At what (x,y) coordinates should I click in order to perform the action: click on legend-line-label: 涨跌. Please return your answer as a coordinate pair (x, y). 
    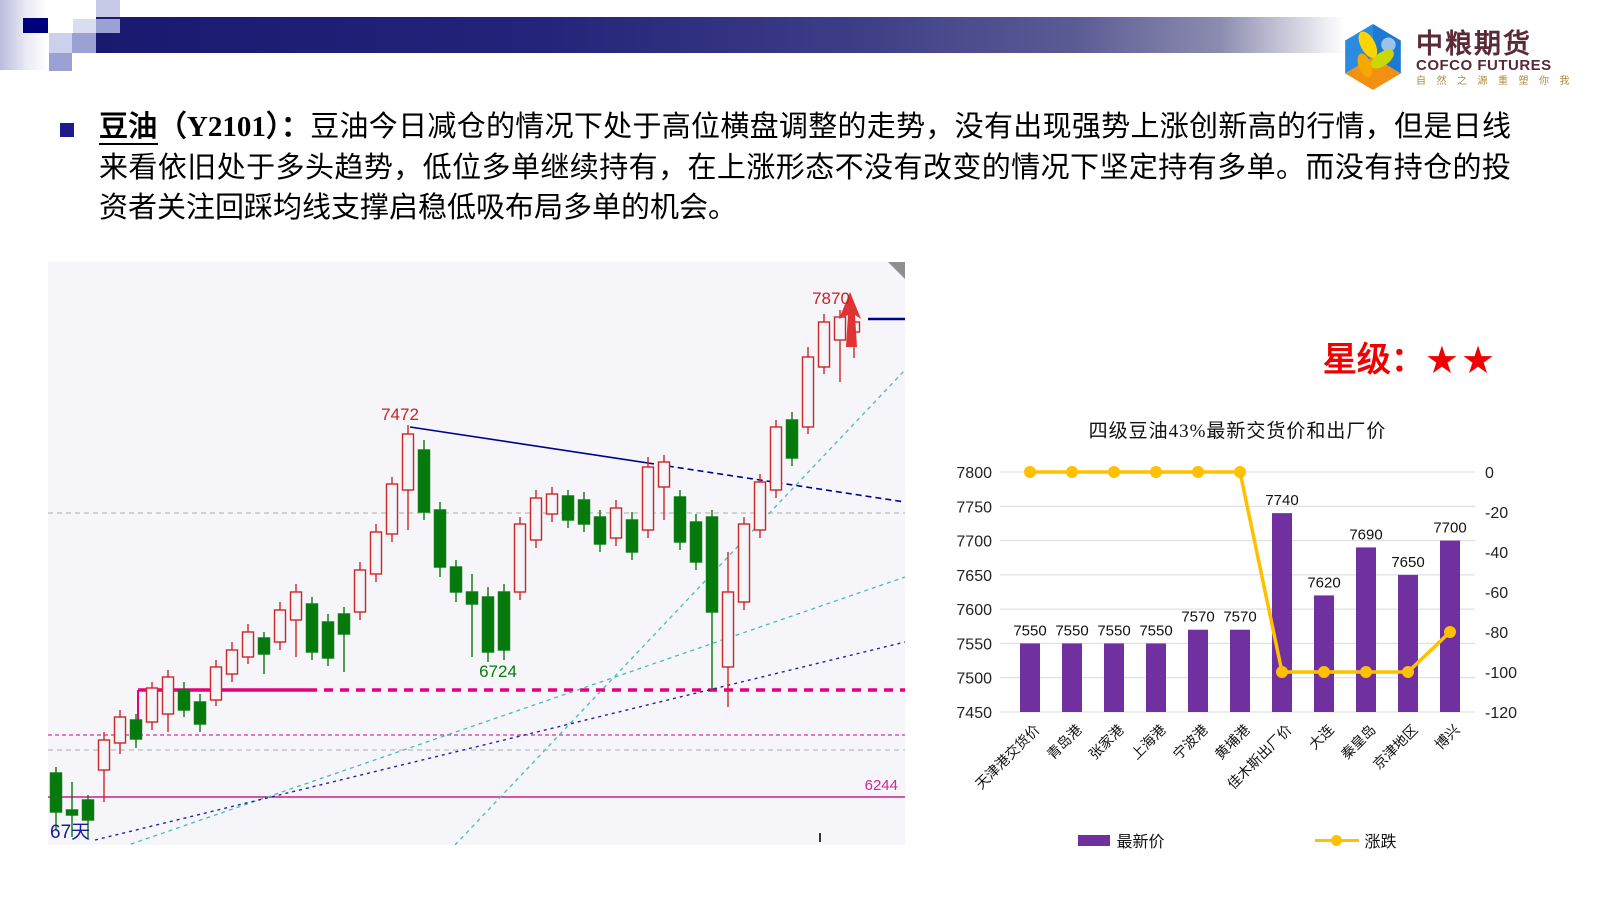
    Looking at the image, I should click on (1380, 842).